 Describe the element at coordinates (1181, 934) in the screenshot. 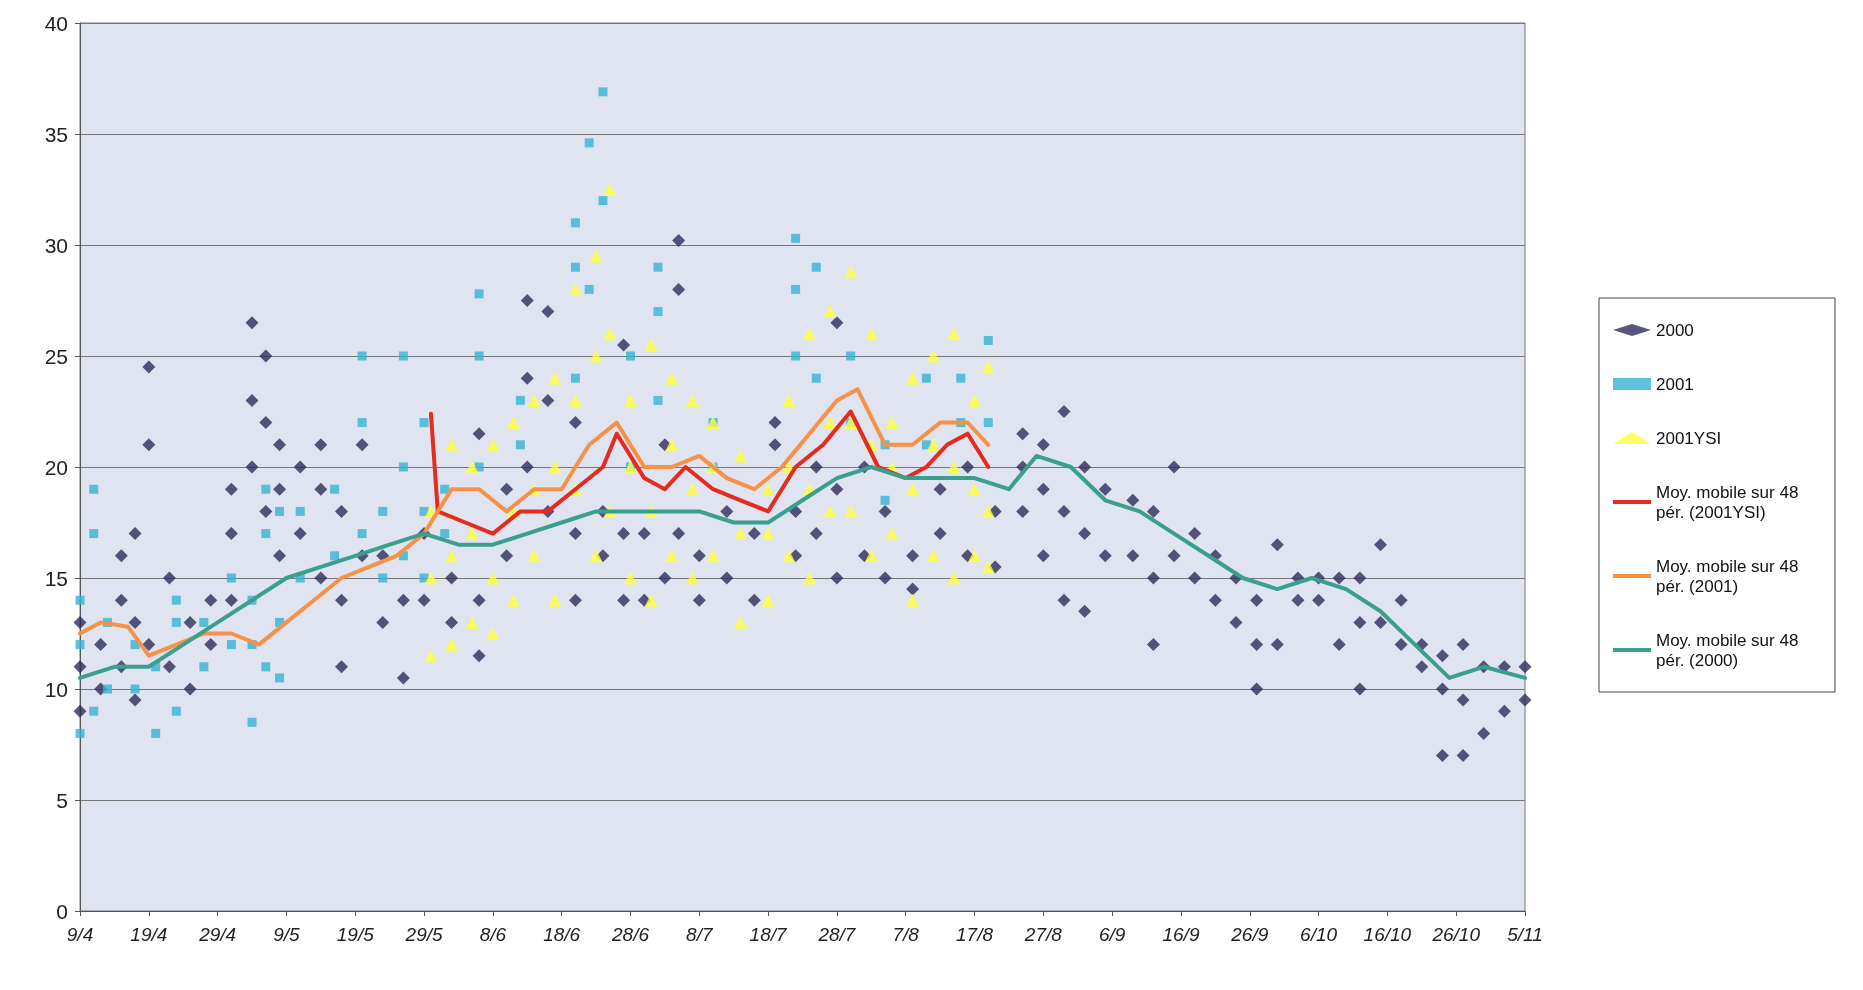

I see `x-tick-label: 16/9` at that location.